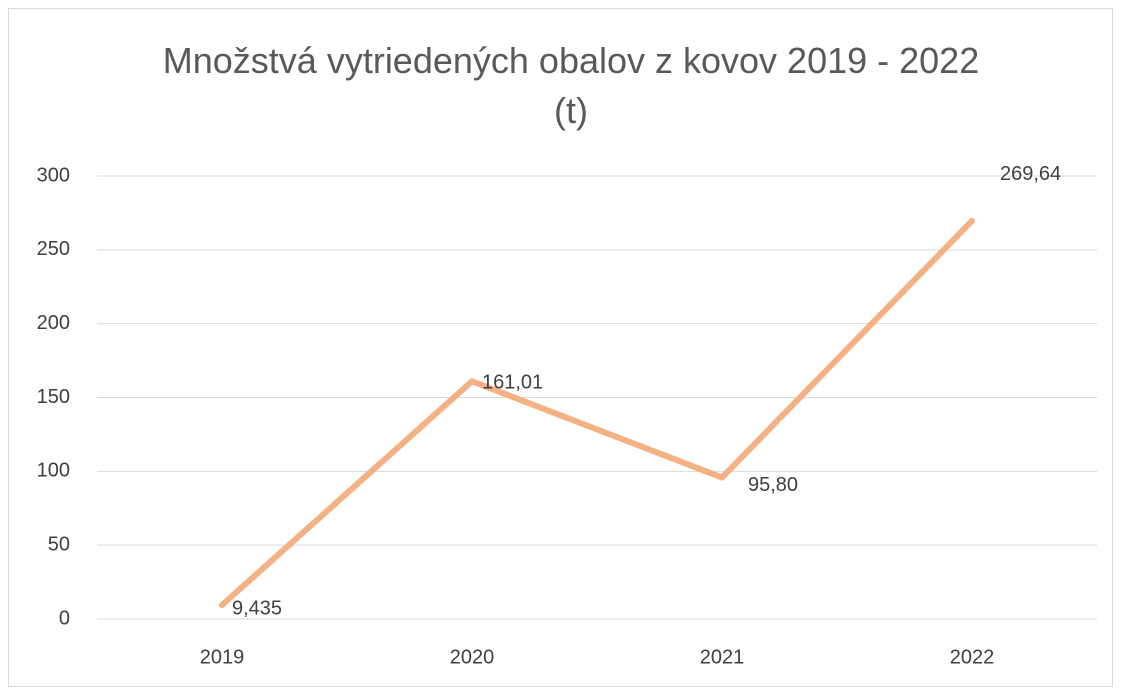  Describe the element at coordinates (53, 397) in the screenshot. I see `y-tick-label: 150` at that location.